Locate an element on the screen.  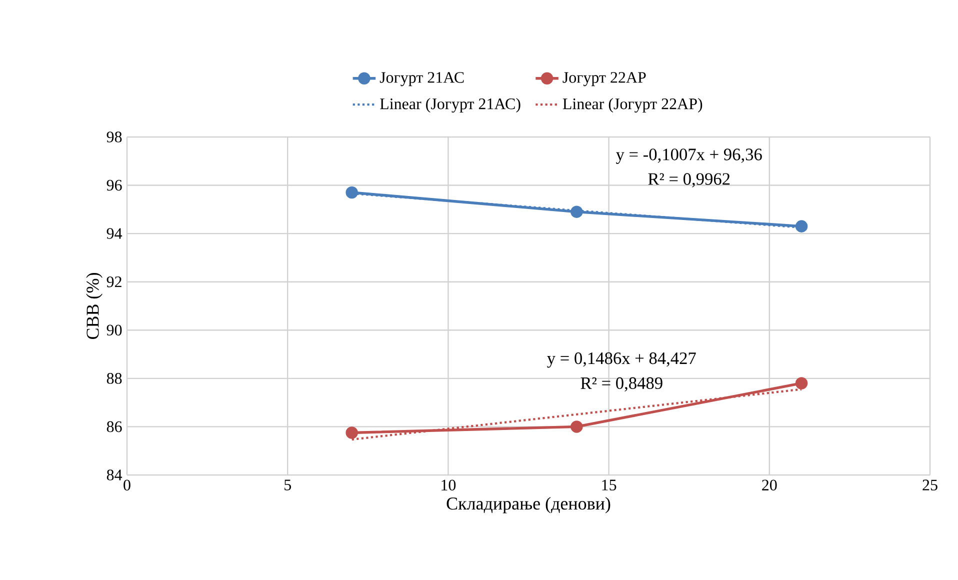
y-tick-label: 96 is located at coordinates (114, 185).